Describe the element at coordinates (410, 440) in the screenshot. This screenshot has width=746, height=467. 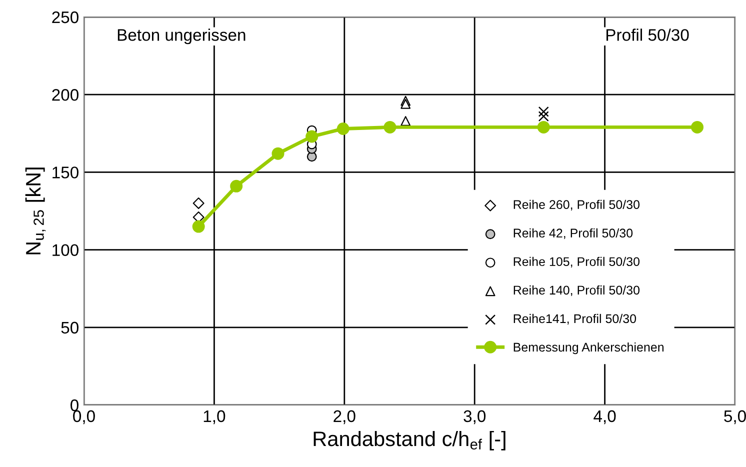
I see `x-axis-title: Randabstand c/h$_{ef}$ [-]` at that location.